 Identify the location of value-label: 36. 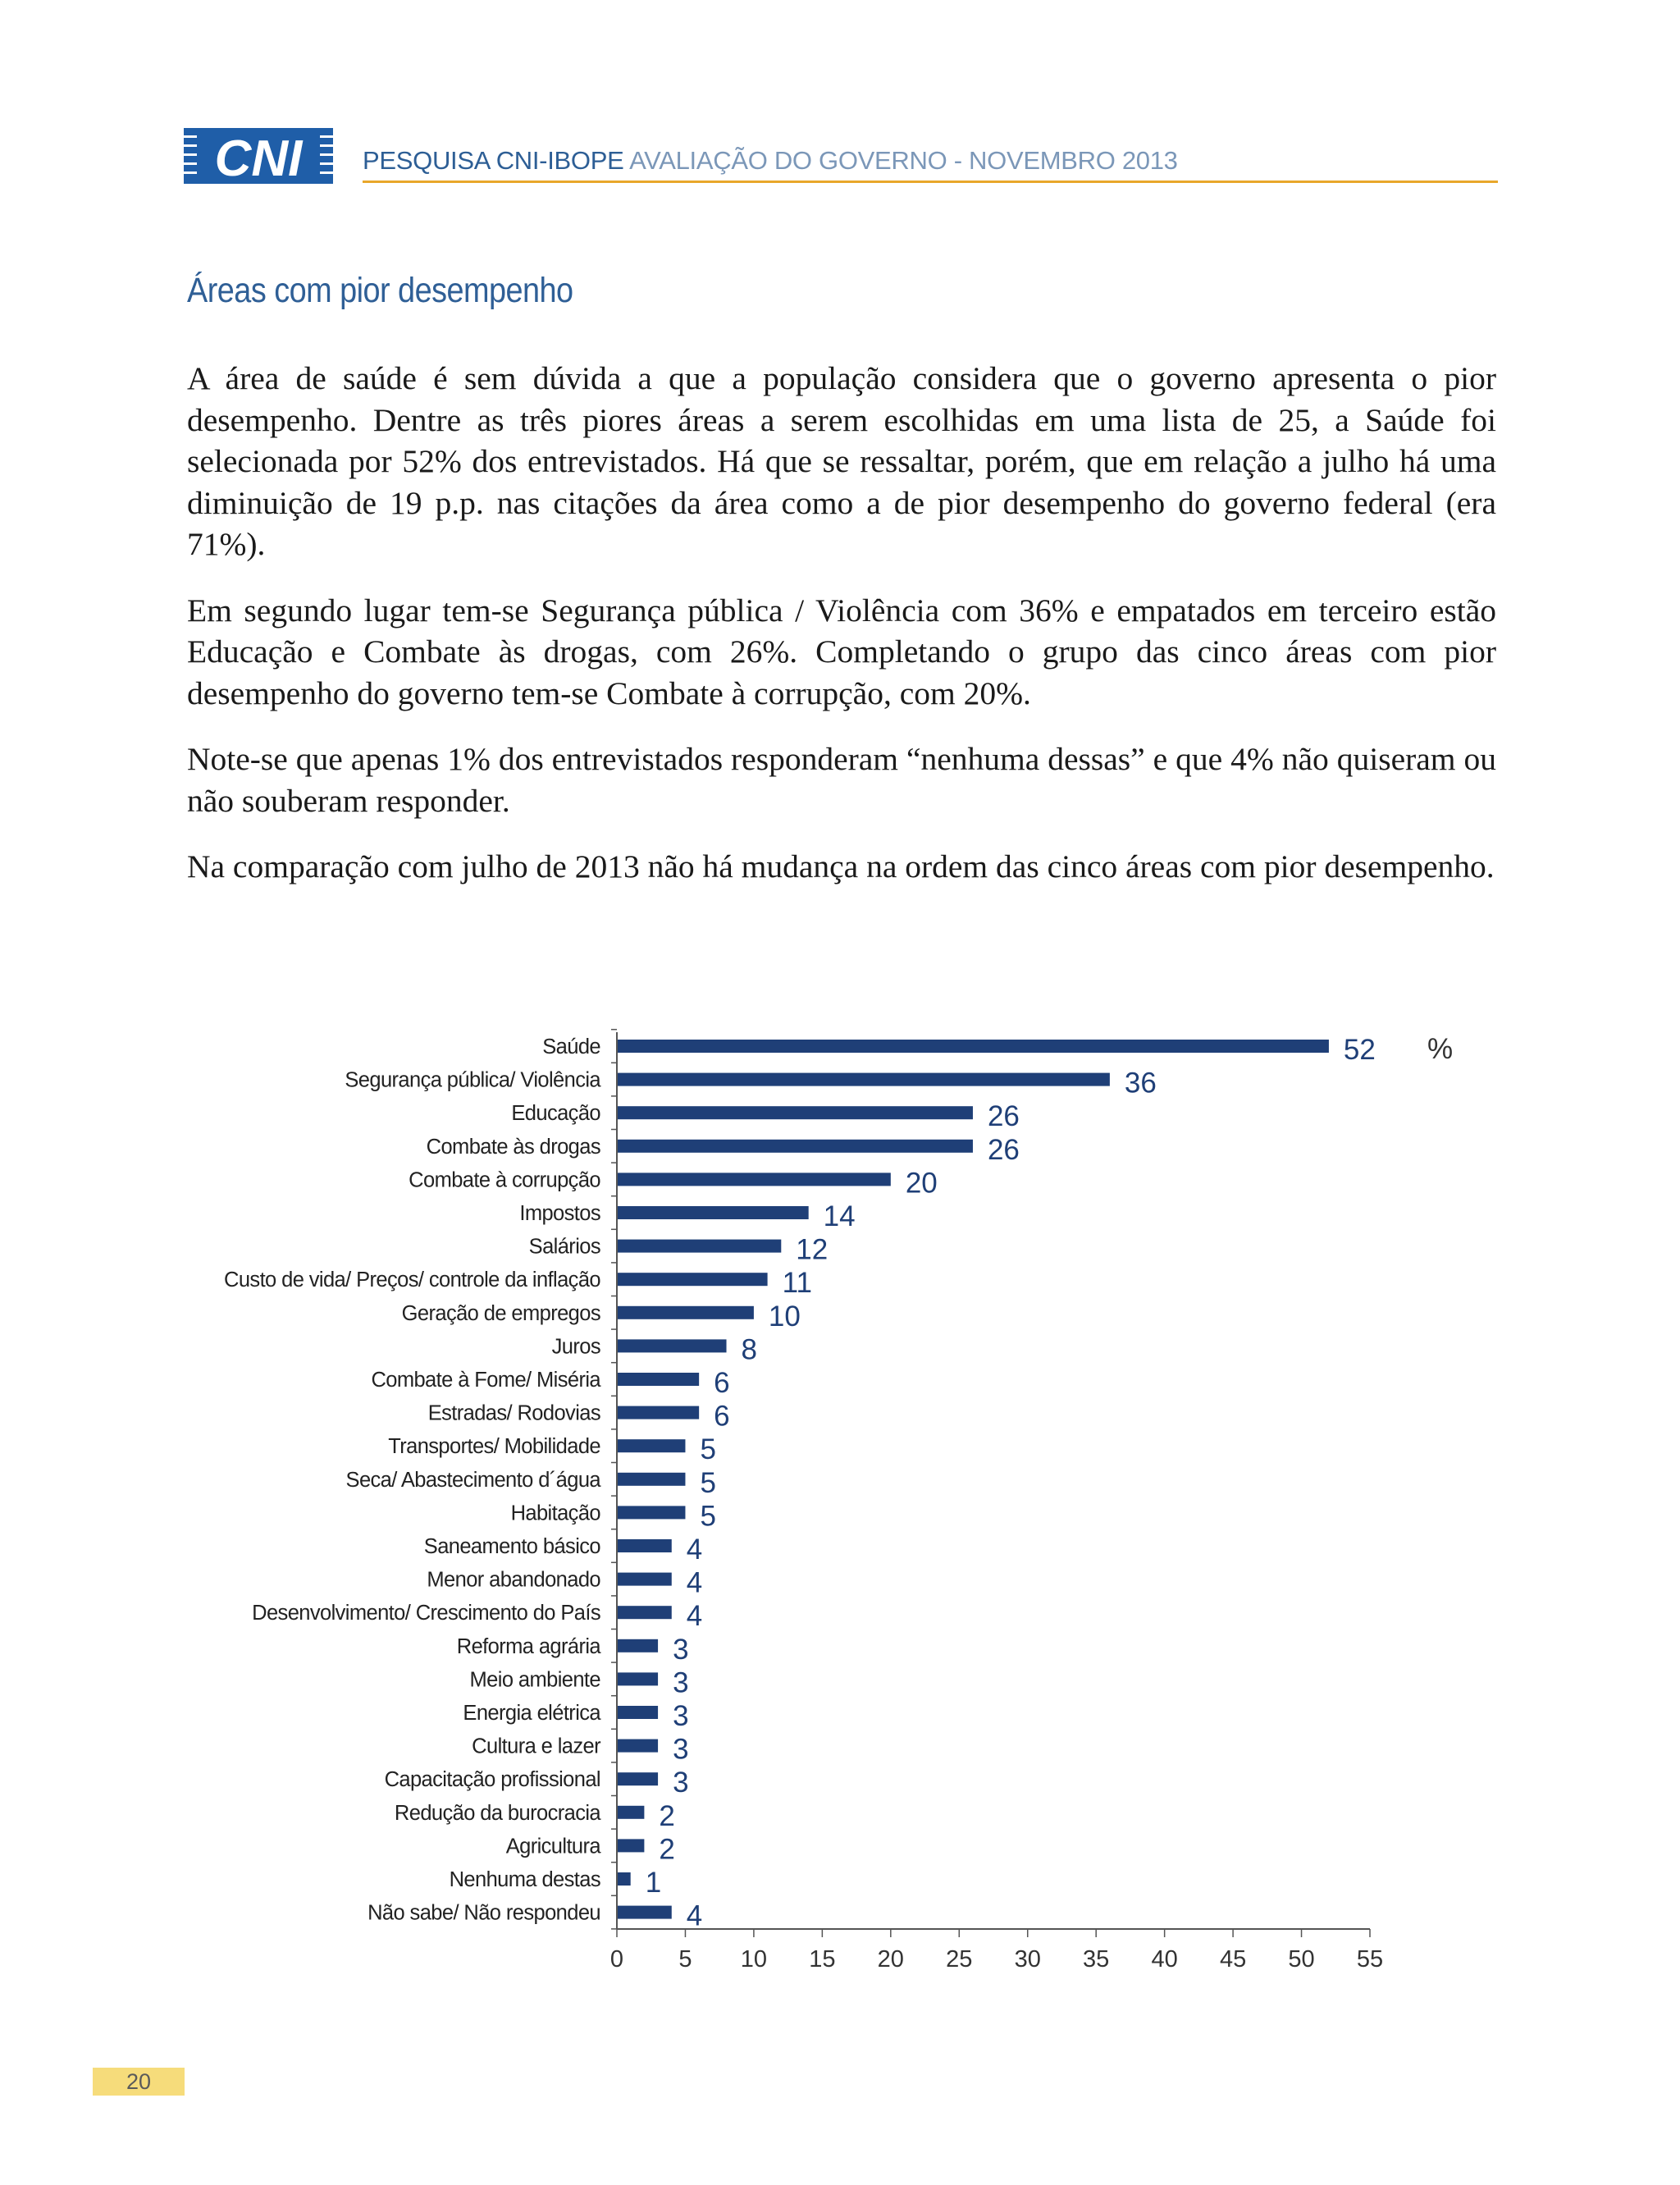
(1141, 1083).